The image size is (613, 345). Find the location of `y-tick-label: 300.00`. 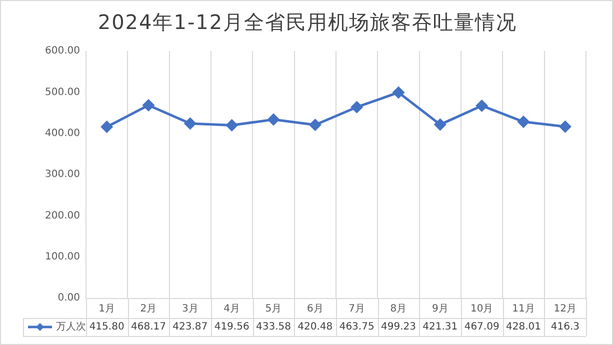

y-tick-label: 300.00 is located at coordinates (62, 174).